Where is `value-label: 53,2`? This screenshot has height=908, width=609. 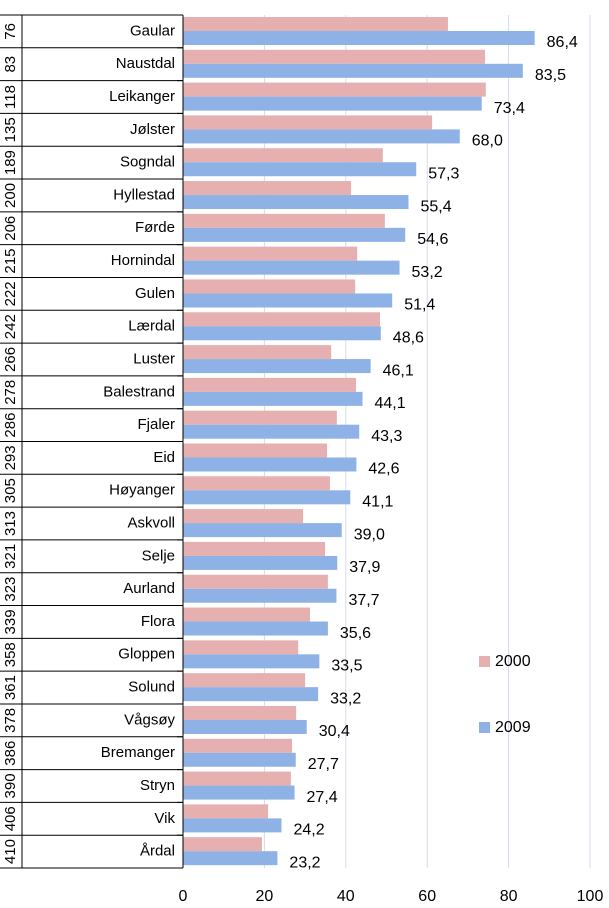
value-label: 53,2 is located at coordinates (427, 272).